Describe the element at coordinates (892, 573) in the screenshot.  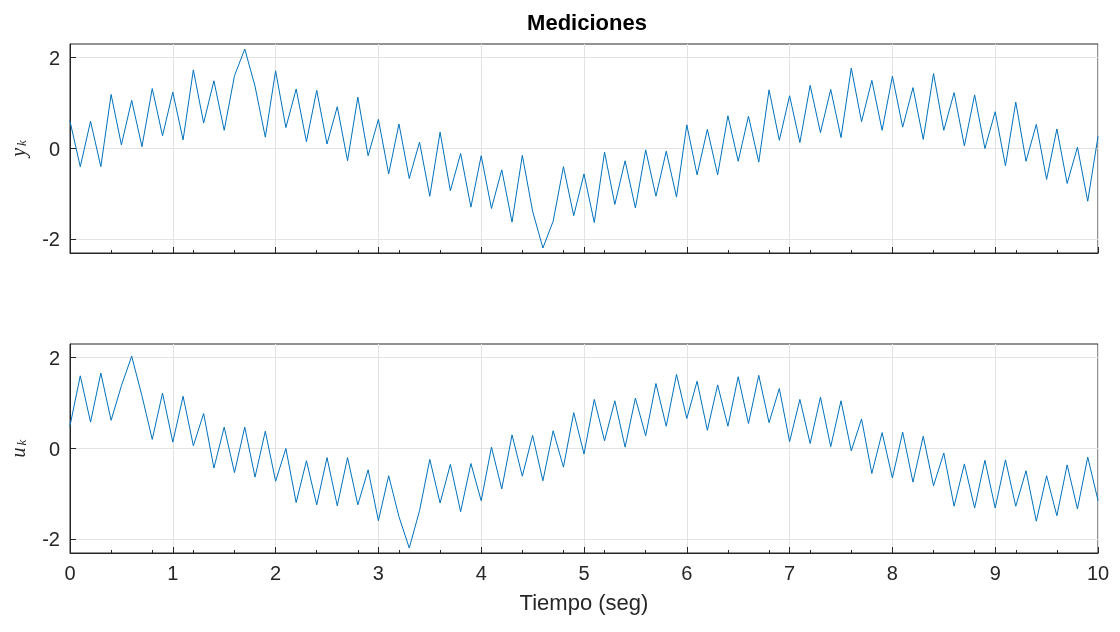
I see `x-tick-label: 8` at that location.